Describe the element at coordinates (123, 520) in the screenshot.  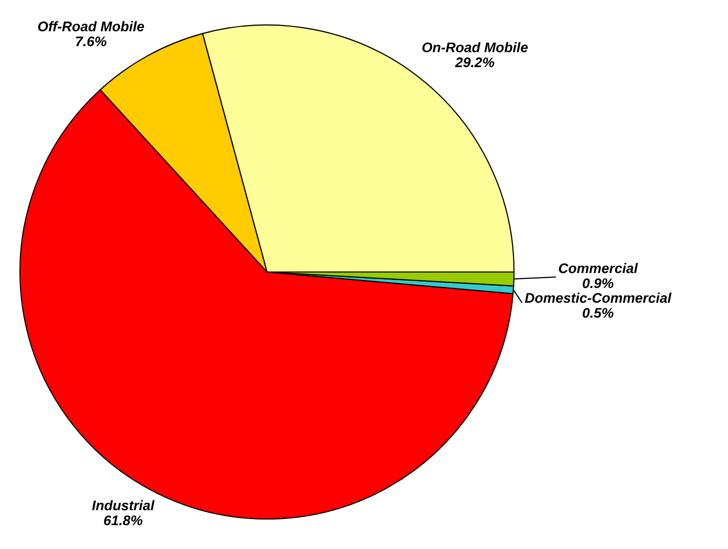
I see `data-label: 61.8%` at that location.